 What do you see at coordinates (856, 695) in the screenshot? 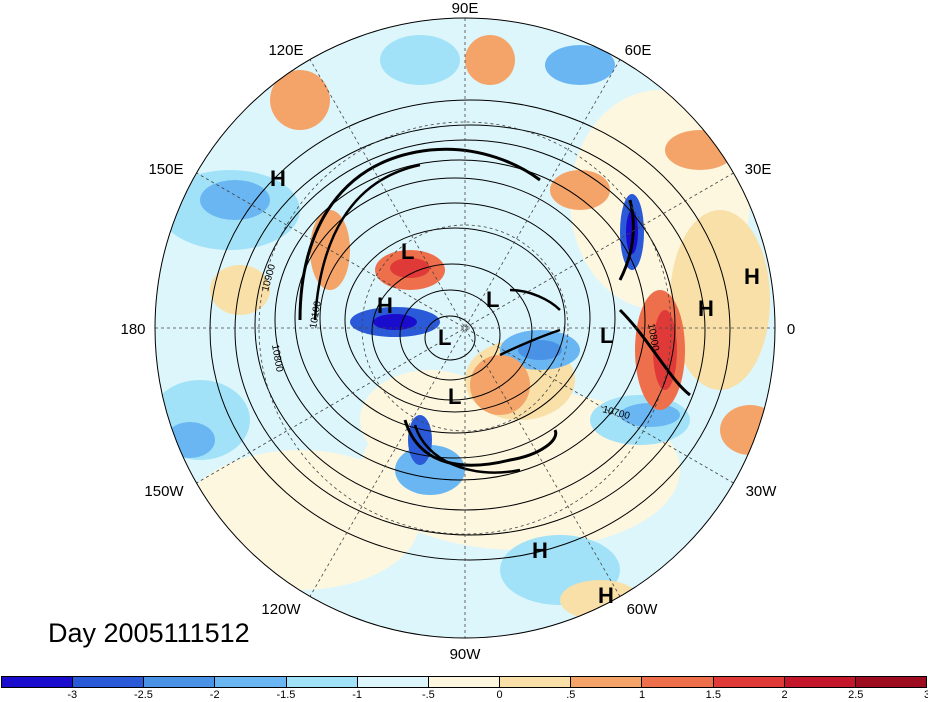
I see `colorbar-tick-label: 2.5` at bounding box center [856, 695].